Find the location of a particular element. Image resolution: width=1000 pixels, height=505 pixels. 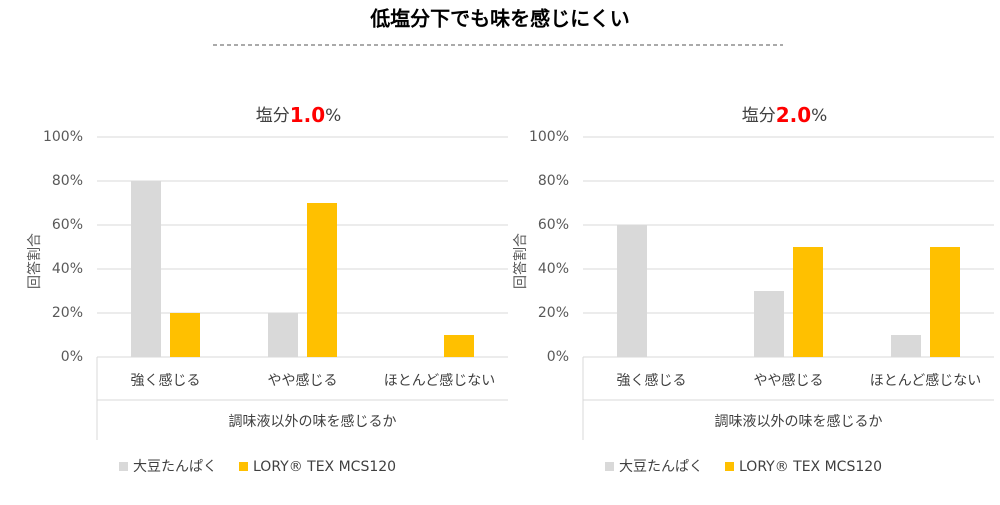

chart-title-part: 1.0 is located at coordinates (307, 115).